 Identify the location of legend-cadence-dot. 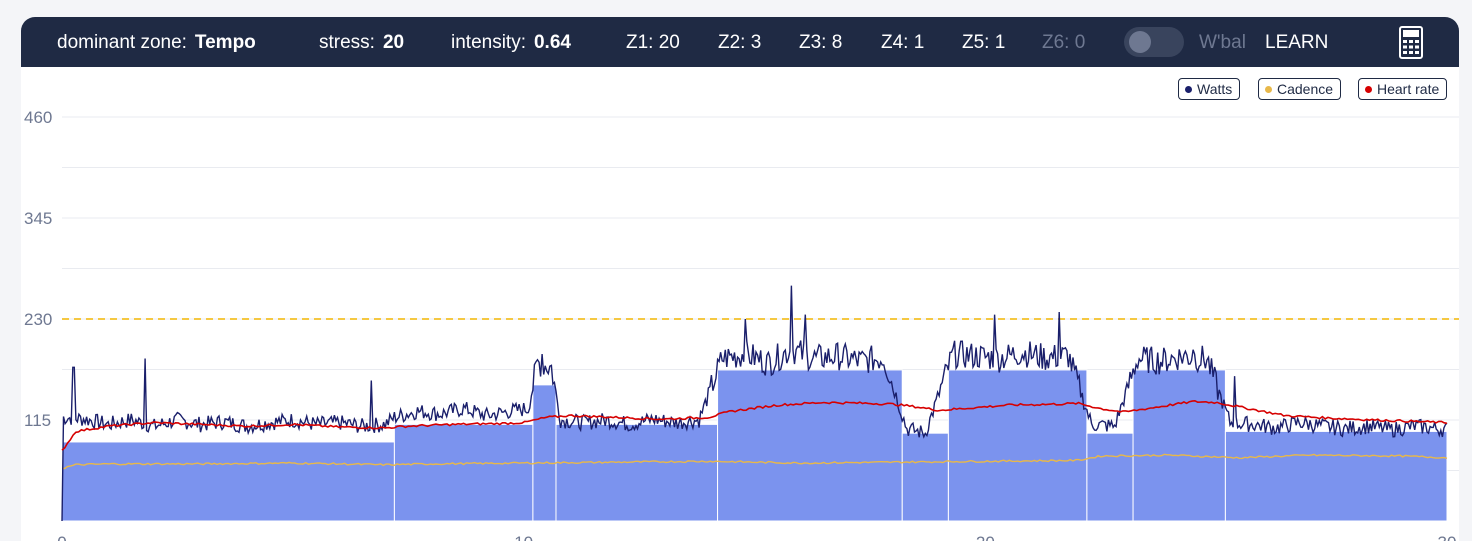
(1268, 89).